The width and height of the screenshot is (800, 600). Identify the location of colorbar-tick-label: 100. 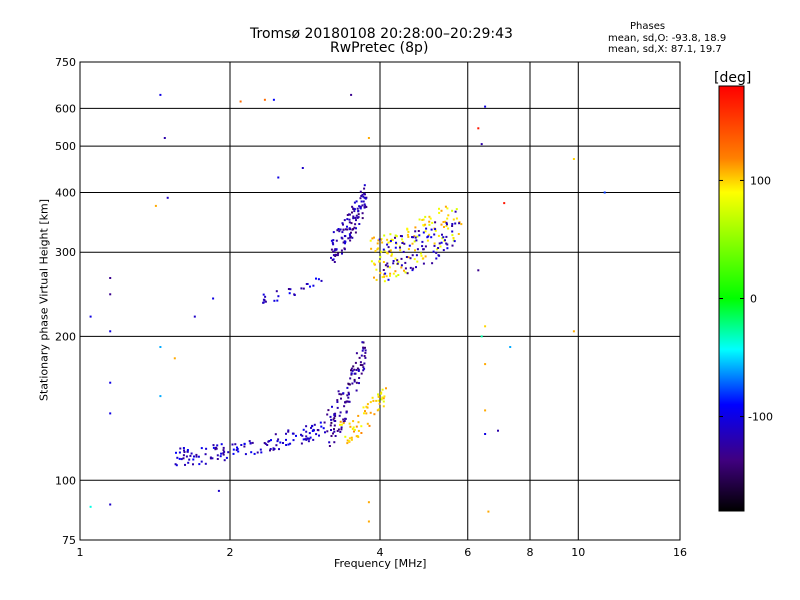
(760, 180).